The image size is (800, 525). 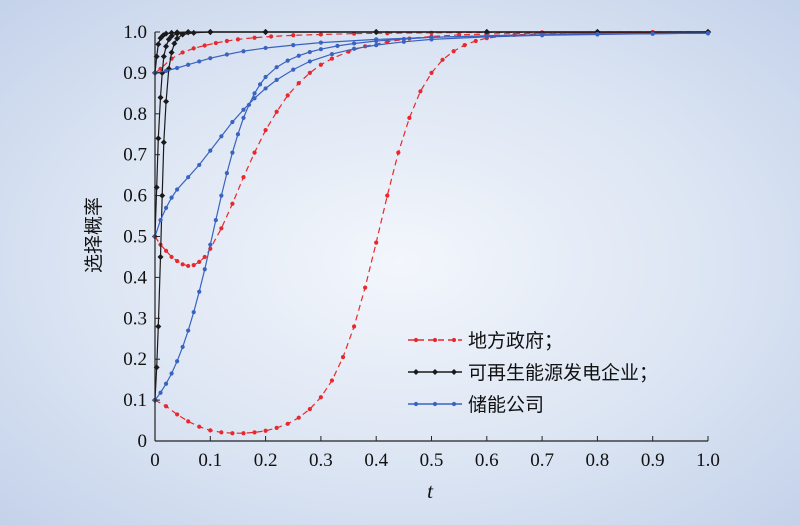 I want to click on y-tick-label: 1.0, so click(x=135, y=32).